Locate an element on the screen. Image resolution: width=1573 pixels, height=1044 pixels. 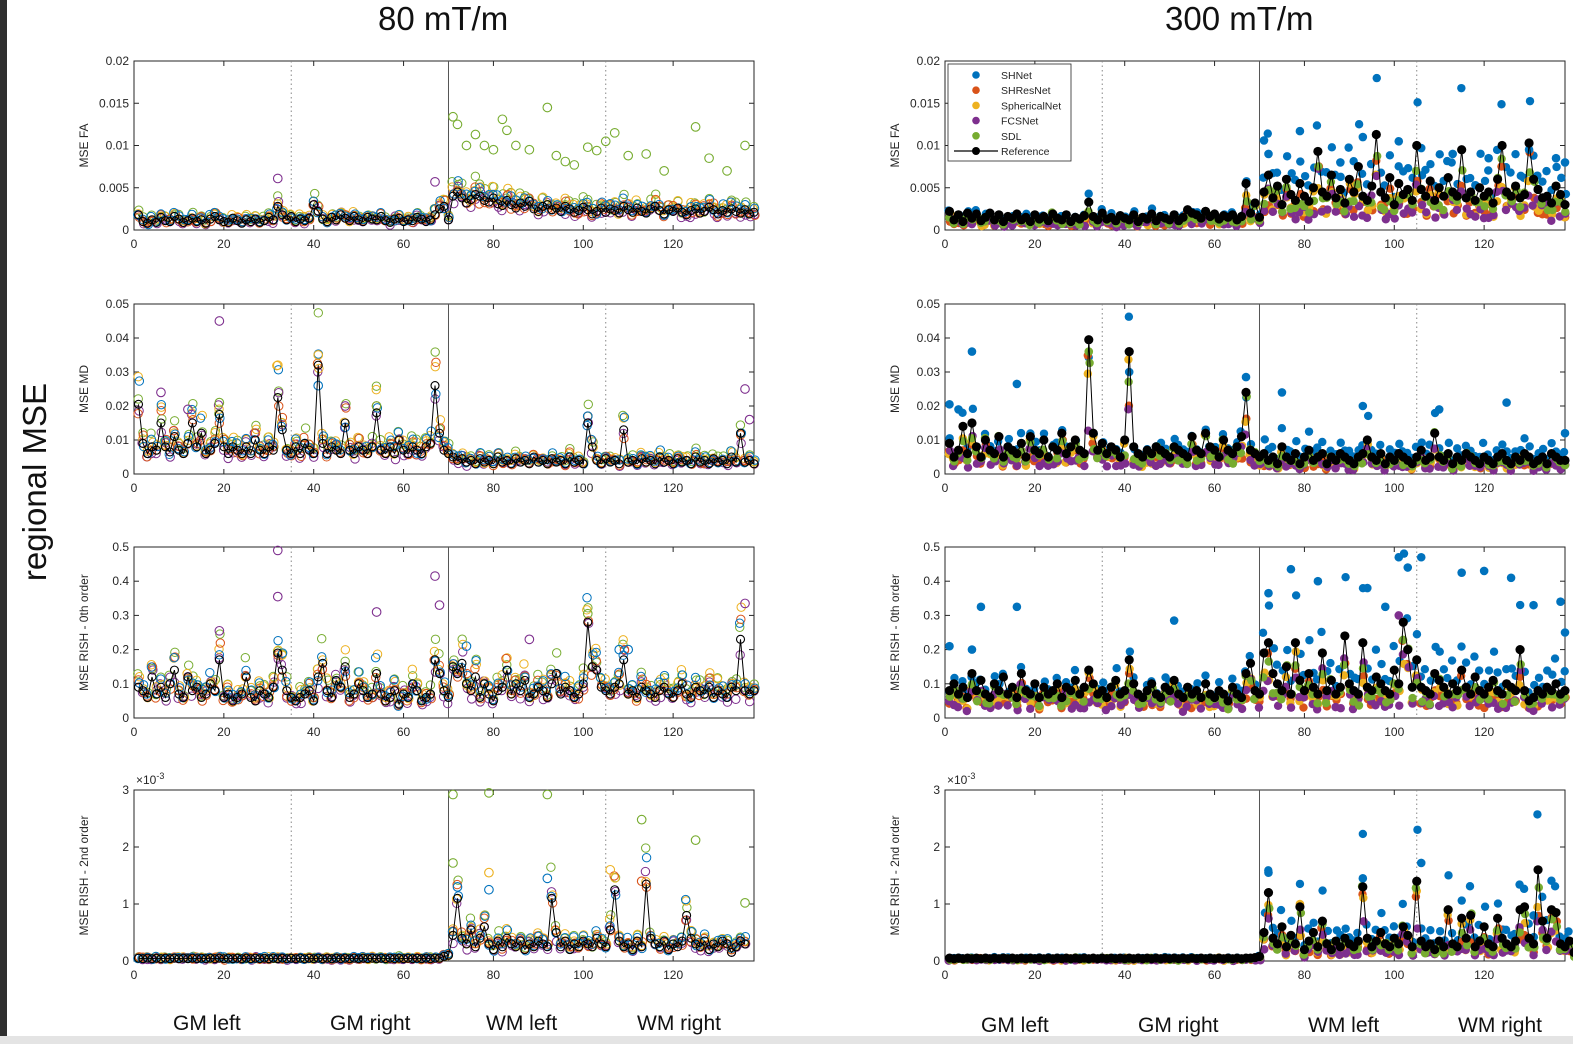
y-tick-label: 0.2 is located at coordinates (120, 650).